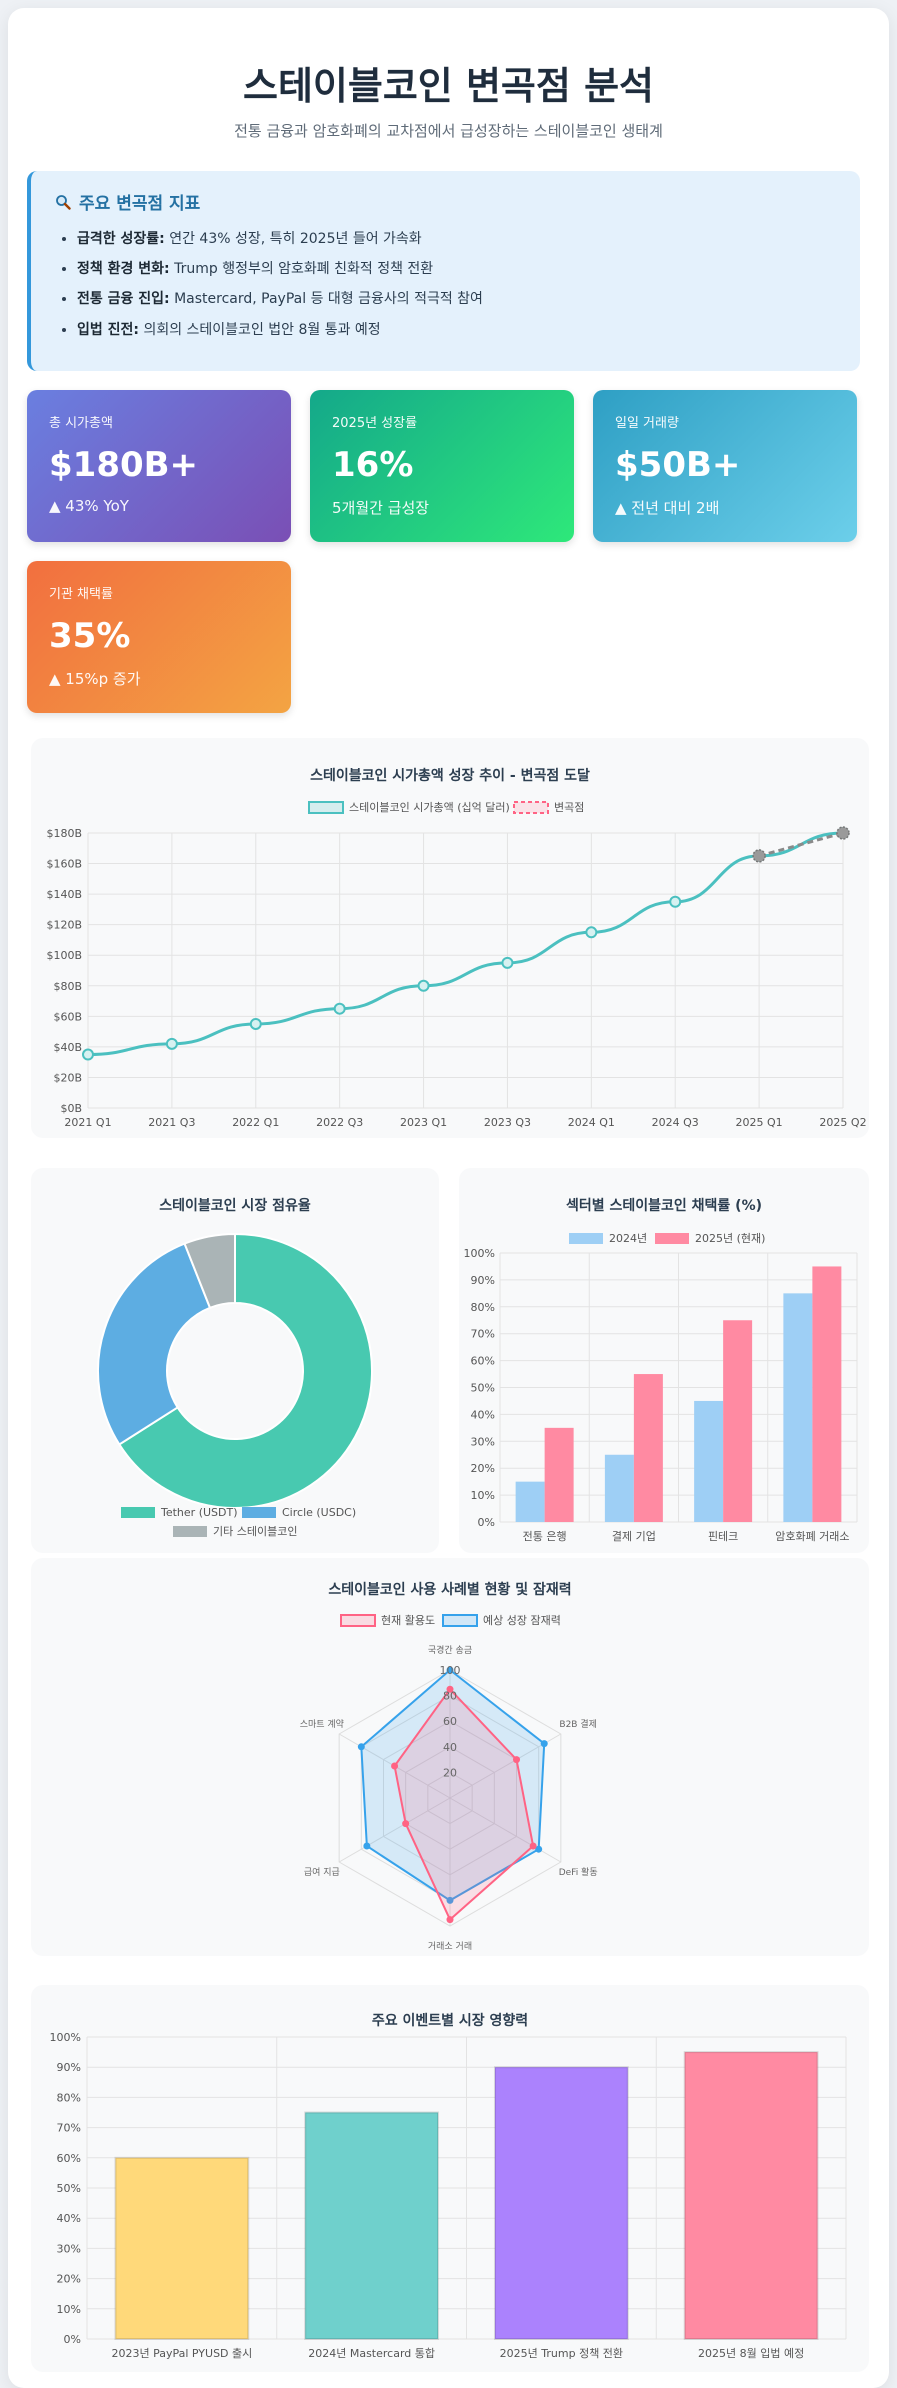 This screenshot has width=897, height=2388. Describe the element at coordinates (67, 1047) in the screenshot. I see `y-tick-label: $40B` at that location.